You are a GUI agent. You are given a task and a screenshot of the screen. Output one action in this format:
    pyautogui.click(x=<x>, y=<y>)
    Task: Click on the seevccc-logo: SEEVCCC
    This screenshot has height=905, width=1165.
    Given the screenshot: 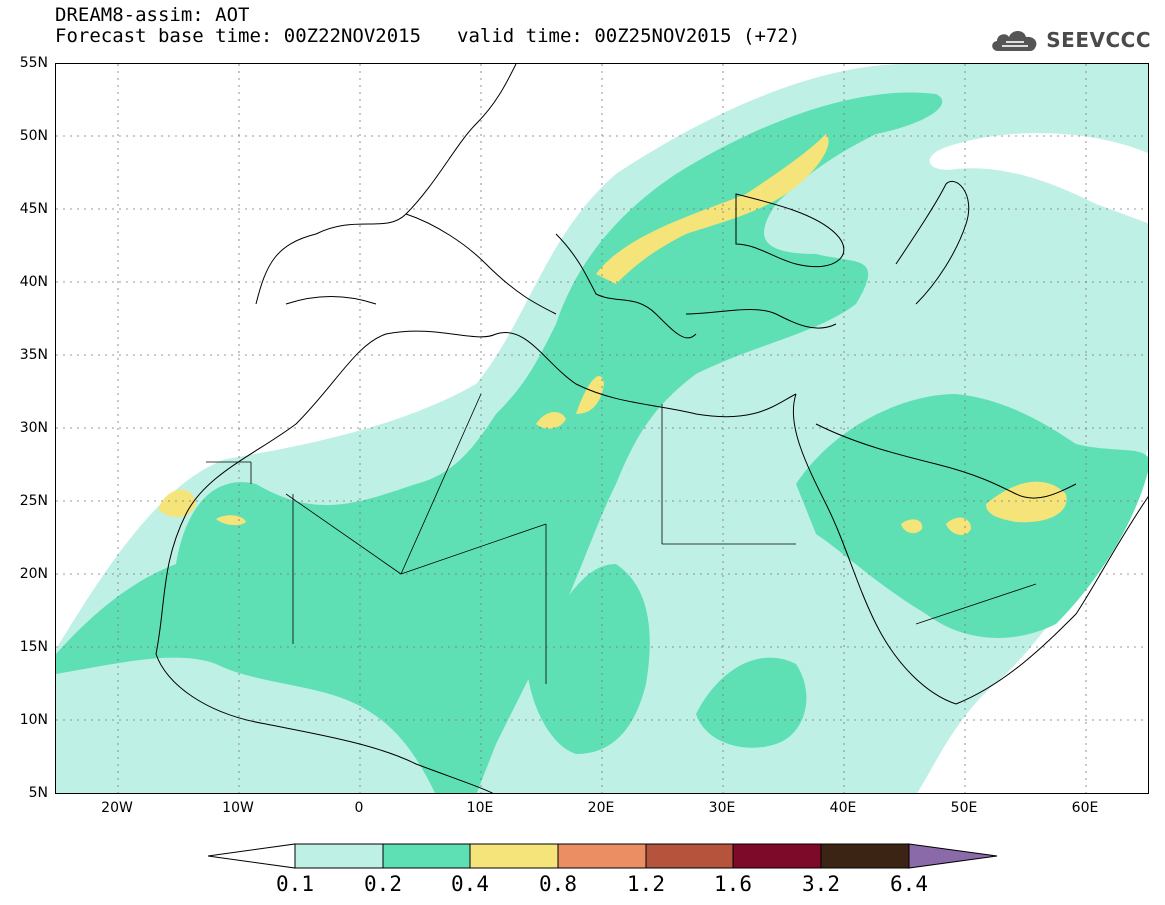 What is the action you would take?
    pyautogui.click(x=1070, y=40)
    